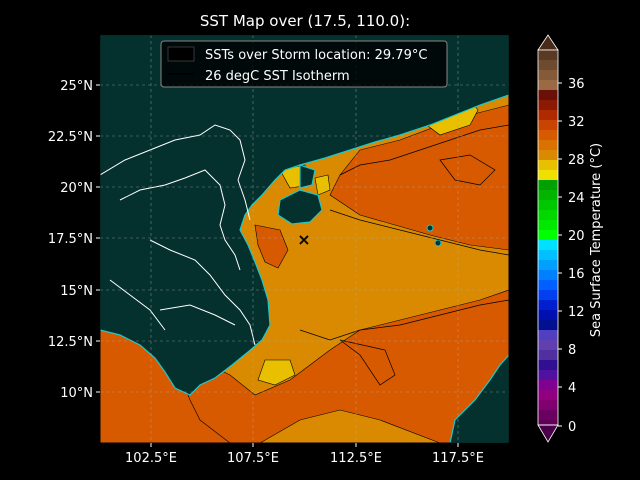 The image size is (640, 480). I want to click on legend-box, so click(304, 64).